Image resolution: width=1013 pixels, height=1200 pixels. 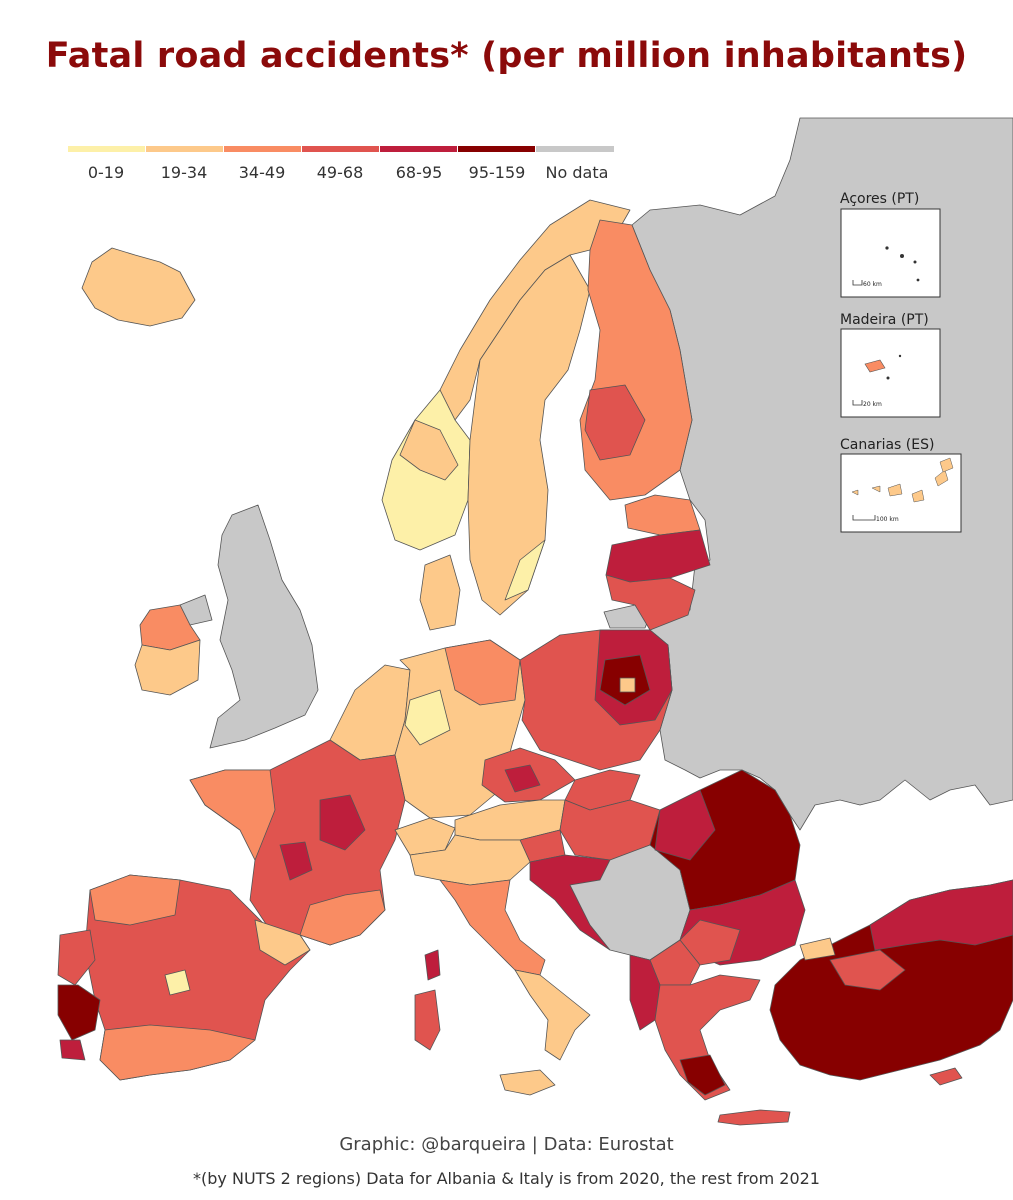 I want to click on region-estonia, so click(x=662, y=515).